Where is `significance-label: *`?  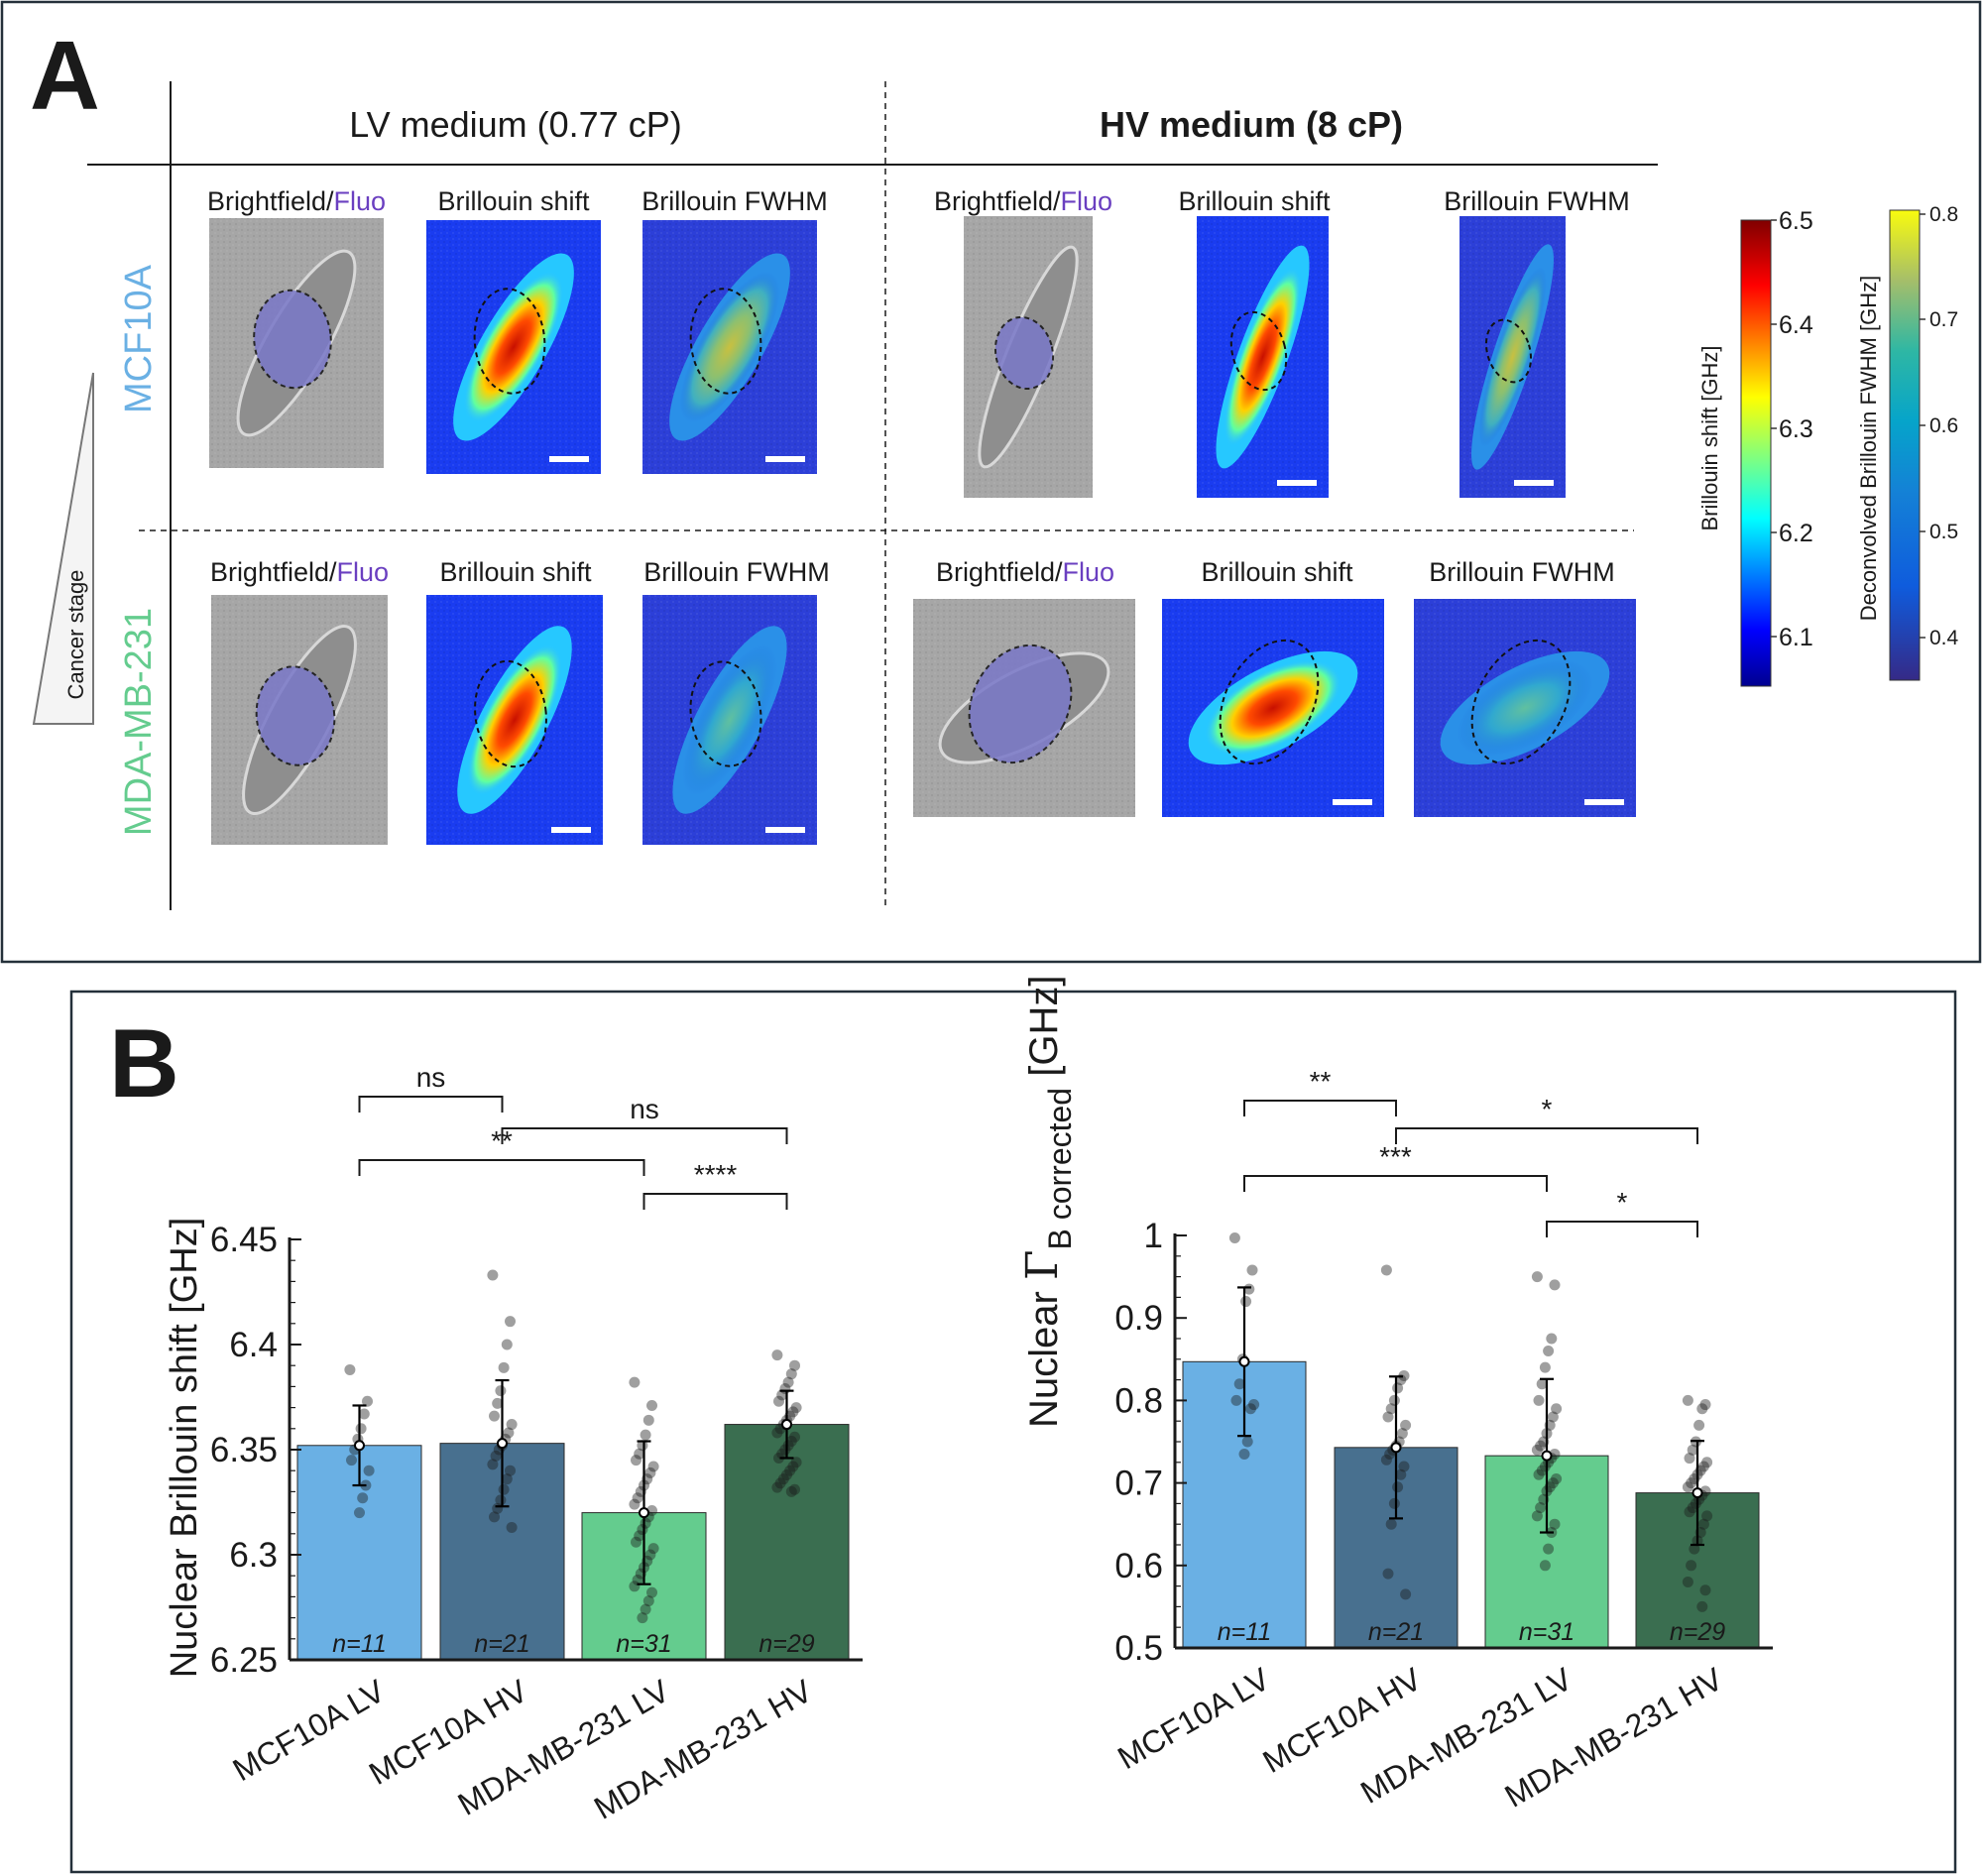
significance-label: * is located at coordinates (1623, 1203).